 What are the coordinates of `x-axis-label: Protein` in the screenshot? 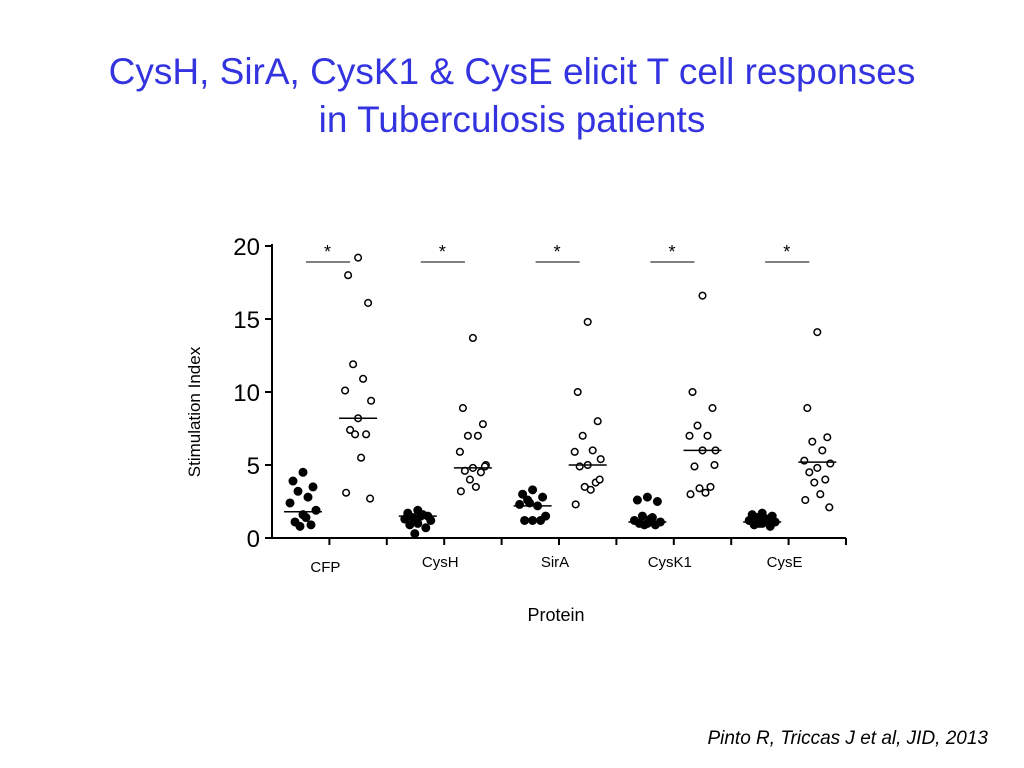 It's located at (555, 615).